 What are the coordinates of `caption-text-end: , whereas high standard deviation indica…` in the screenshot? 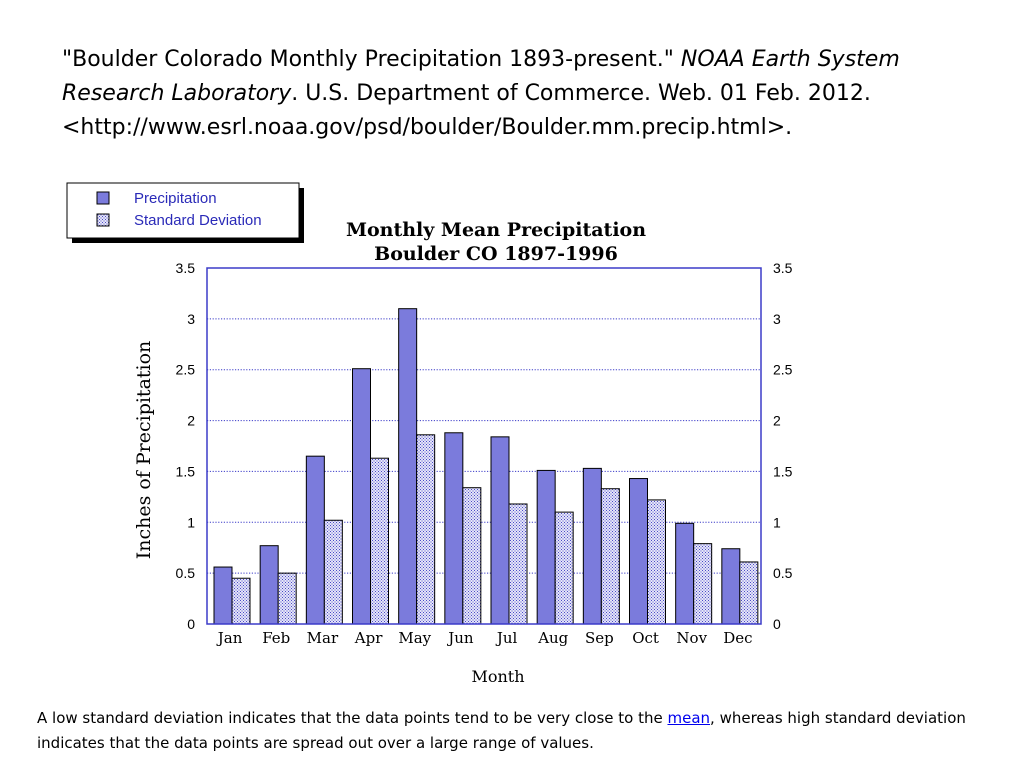 It's located at (501, 730).